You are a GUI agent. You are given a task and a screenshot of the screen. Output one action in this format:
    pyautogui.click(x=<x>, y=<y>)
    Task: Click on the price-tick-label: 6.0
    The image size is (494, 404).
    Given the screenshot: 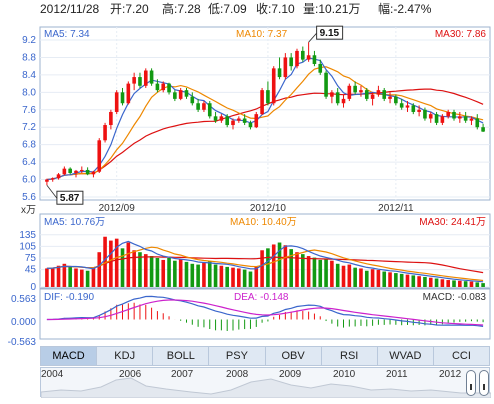 What is the action you would take?
    pyautogui.click(x=29, y=180)
    